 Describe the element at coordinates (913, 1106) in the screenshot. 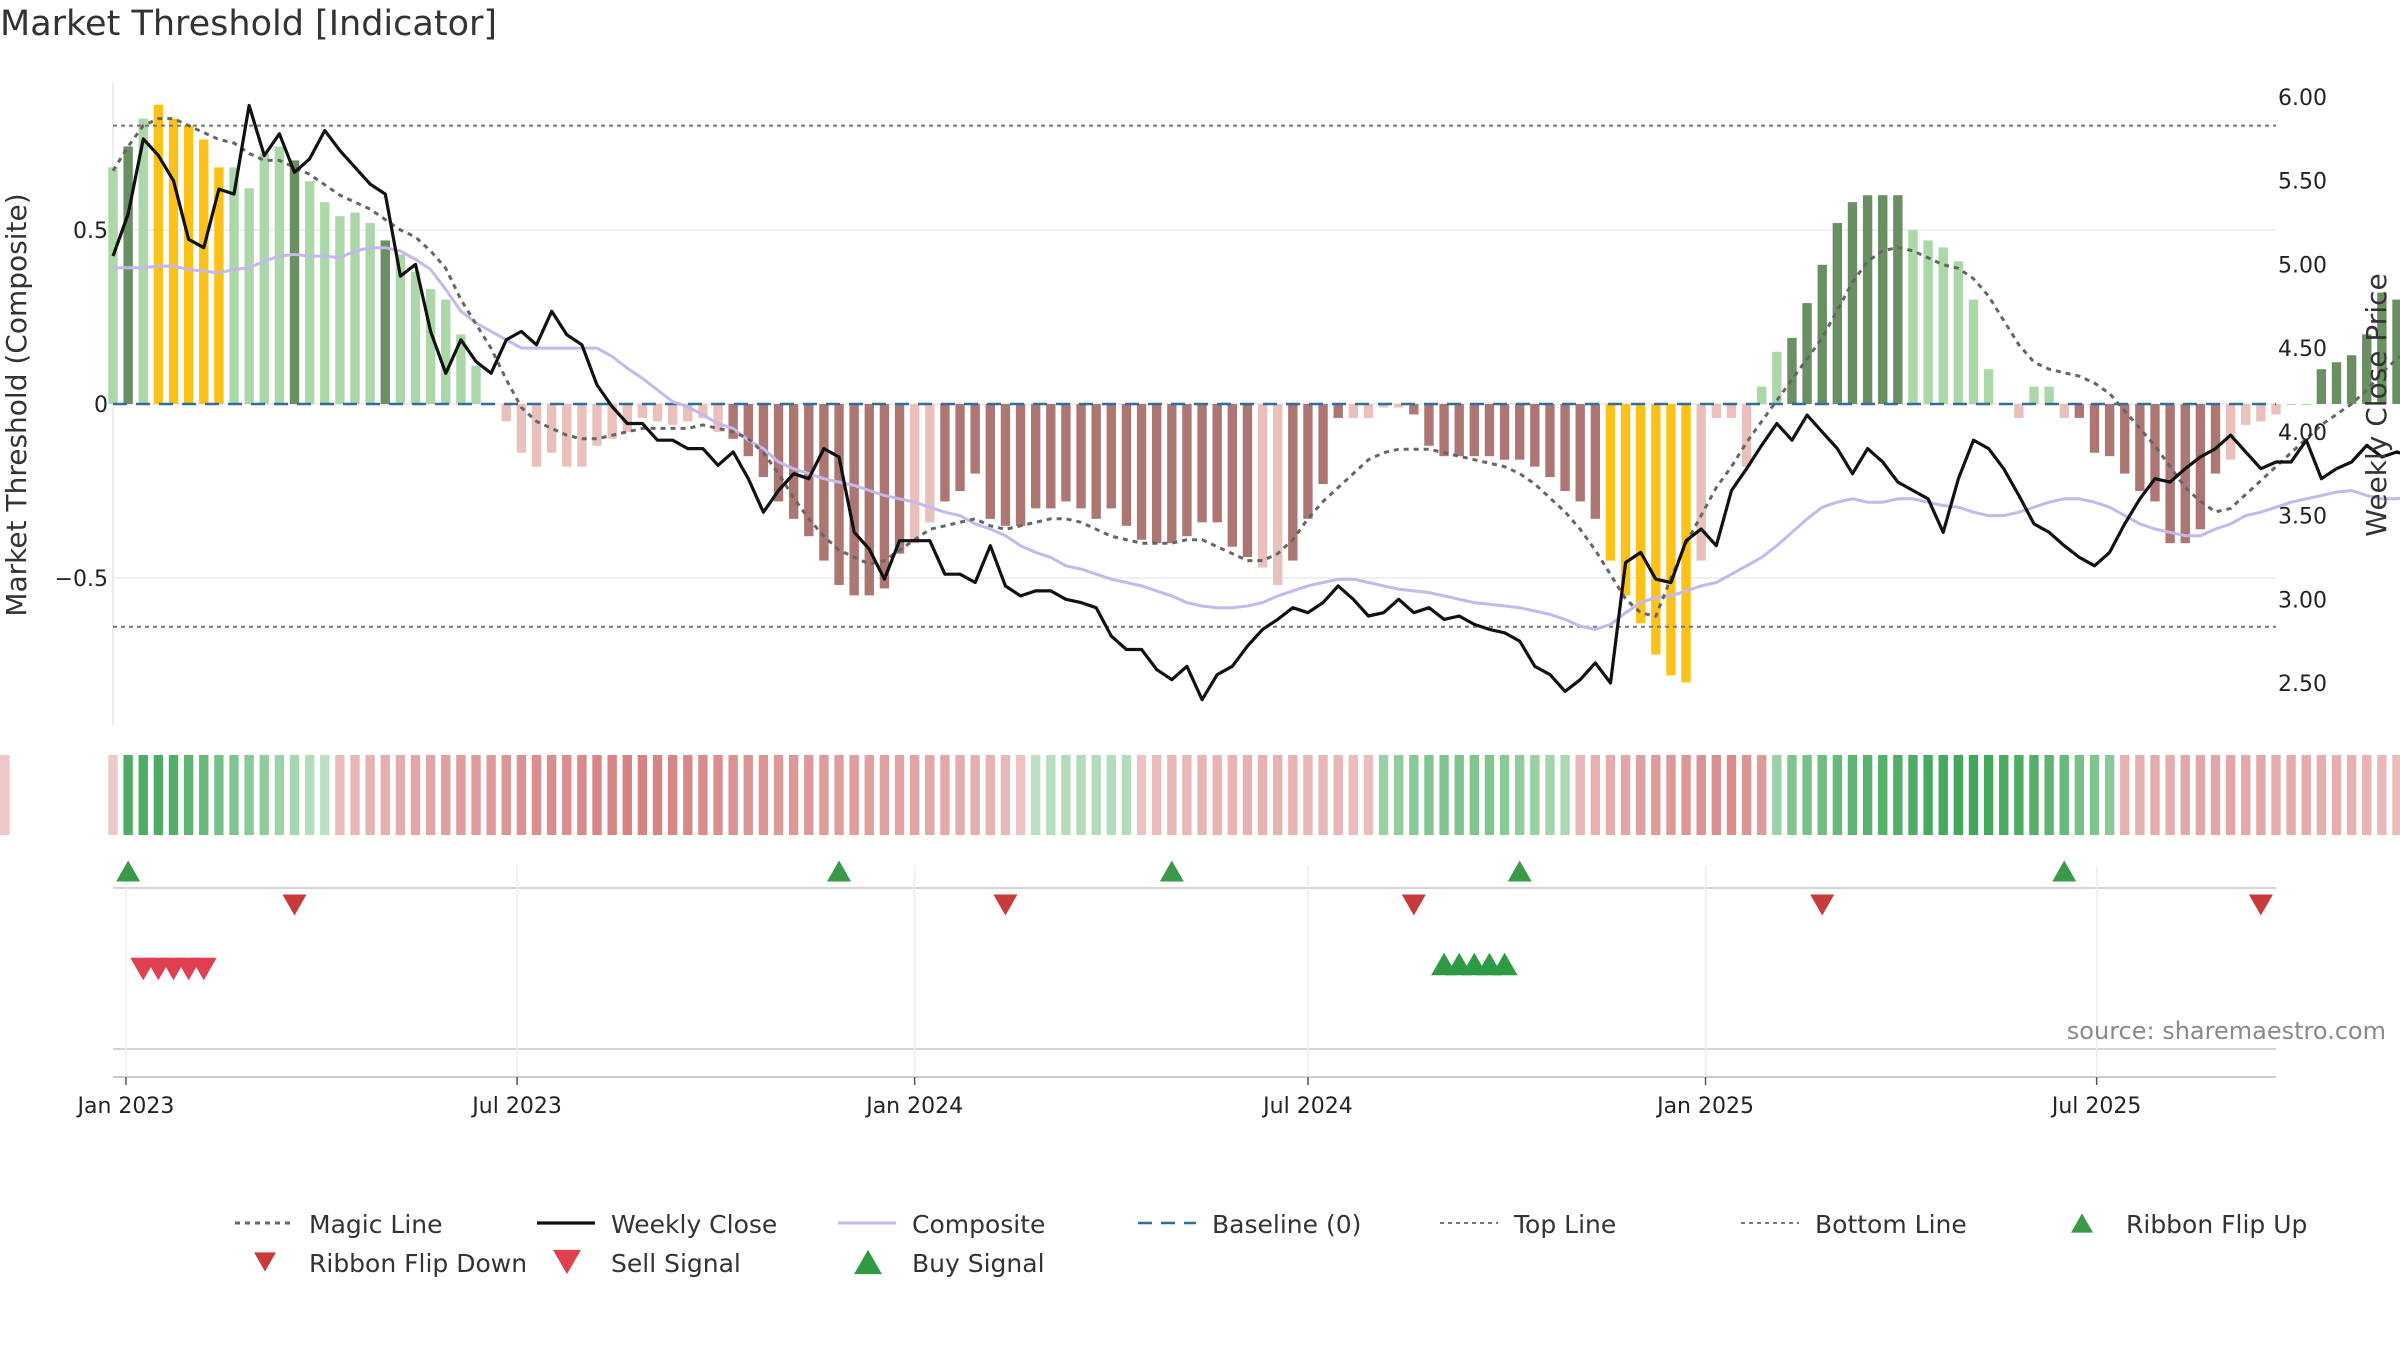

I see `x-tick-label: Jan 2024` at that location.